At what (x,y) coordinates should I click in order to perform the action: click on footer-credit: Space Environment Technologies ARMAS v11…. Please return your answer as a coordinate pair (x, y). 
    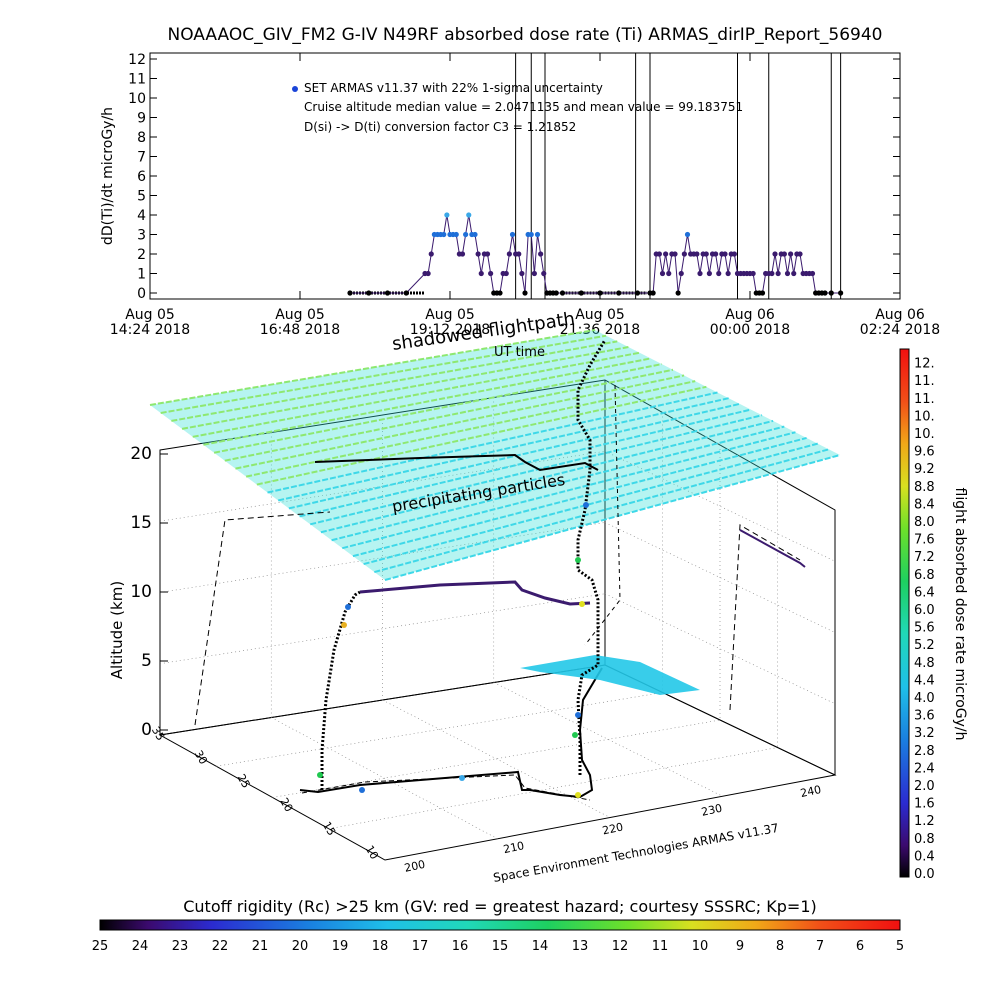
    Looking at the image, I should click on (636, 853).